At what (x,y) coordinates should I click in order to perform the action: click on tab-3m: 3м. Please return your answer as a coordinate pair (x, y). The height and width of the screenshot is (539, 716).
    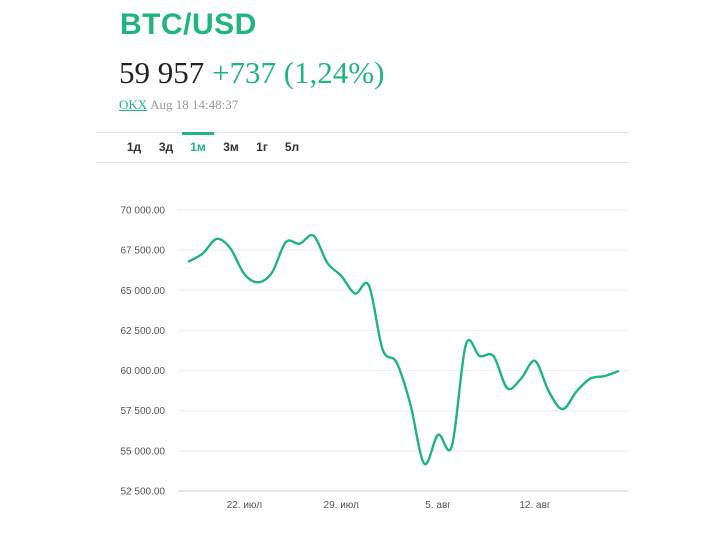
    Looking at the image, I should click on (231, 147).